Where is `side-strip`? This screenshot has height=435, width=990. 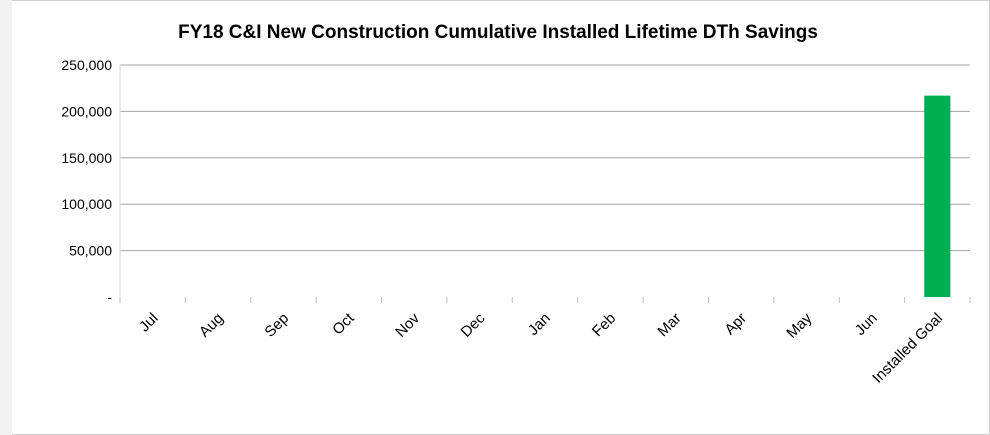 side-strip is located at coordinates (6, 217).